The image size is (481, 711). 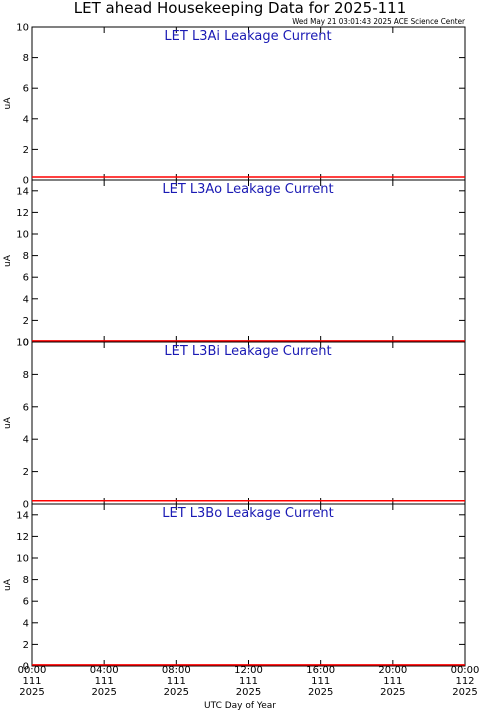 I want to click on x-tick-label: 16:00, so click(x=320, y=670).